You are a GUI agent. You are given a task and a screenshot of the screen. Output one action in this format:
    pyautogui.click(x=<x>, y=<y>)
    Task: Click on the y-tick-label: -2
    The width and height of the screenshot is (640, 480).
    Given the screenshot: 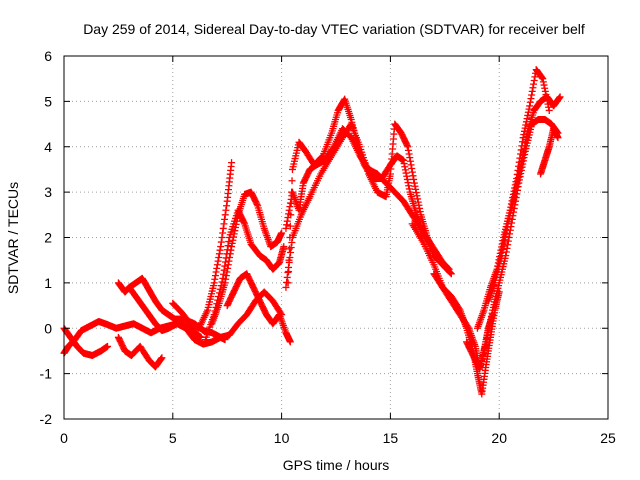 What is the action you would take?
    pyautogui.click(x=46, y=419)
    